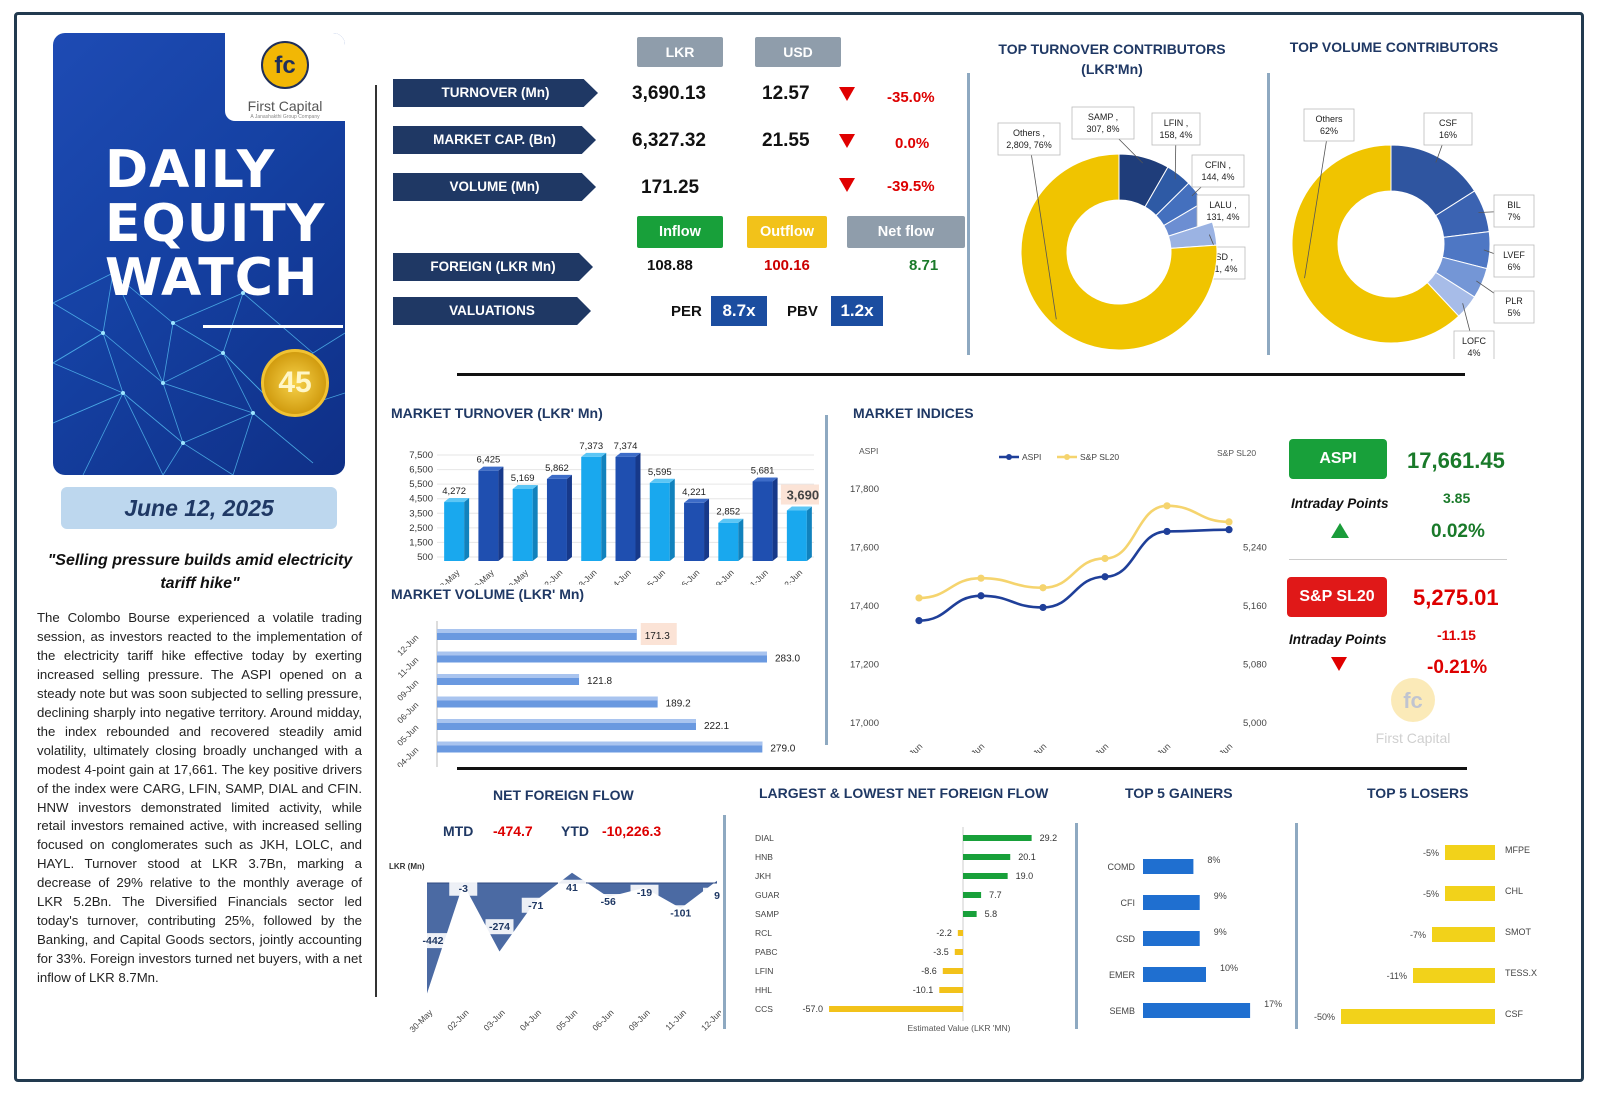 This screenshot has width=1600, height=1096. What do you see at coordinates (1255, 548) in the screenshot?
I see `indices-yright-tick: 5,240` at bounding box center [1255, 548].